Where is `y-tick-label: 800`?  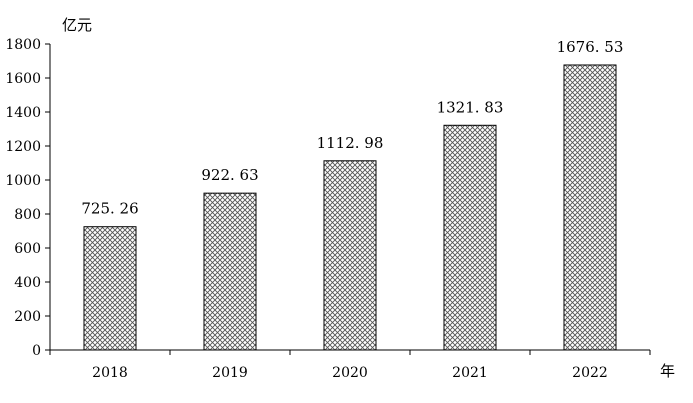 y-tick-label: 800 is located at coordinates (27, 215).